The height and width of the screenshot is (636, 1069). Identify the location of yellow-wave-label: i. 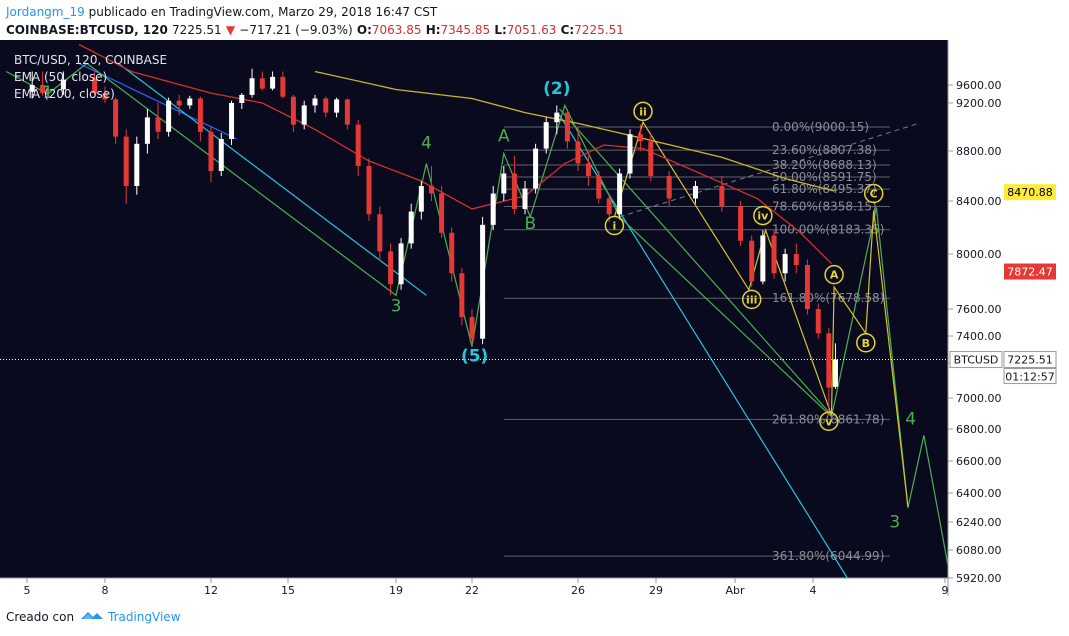
(615, 226).